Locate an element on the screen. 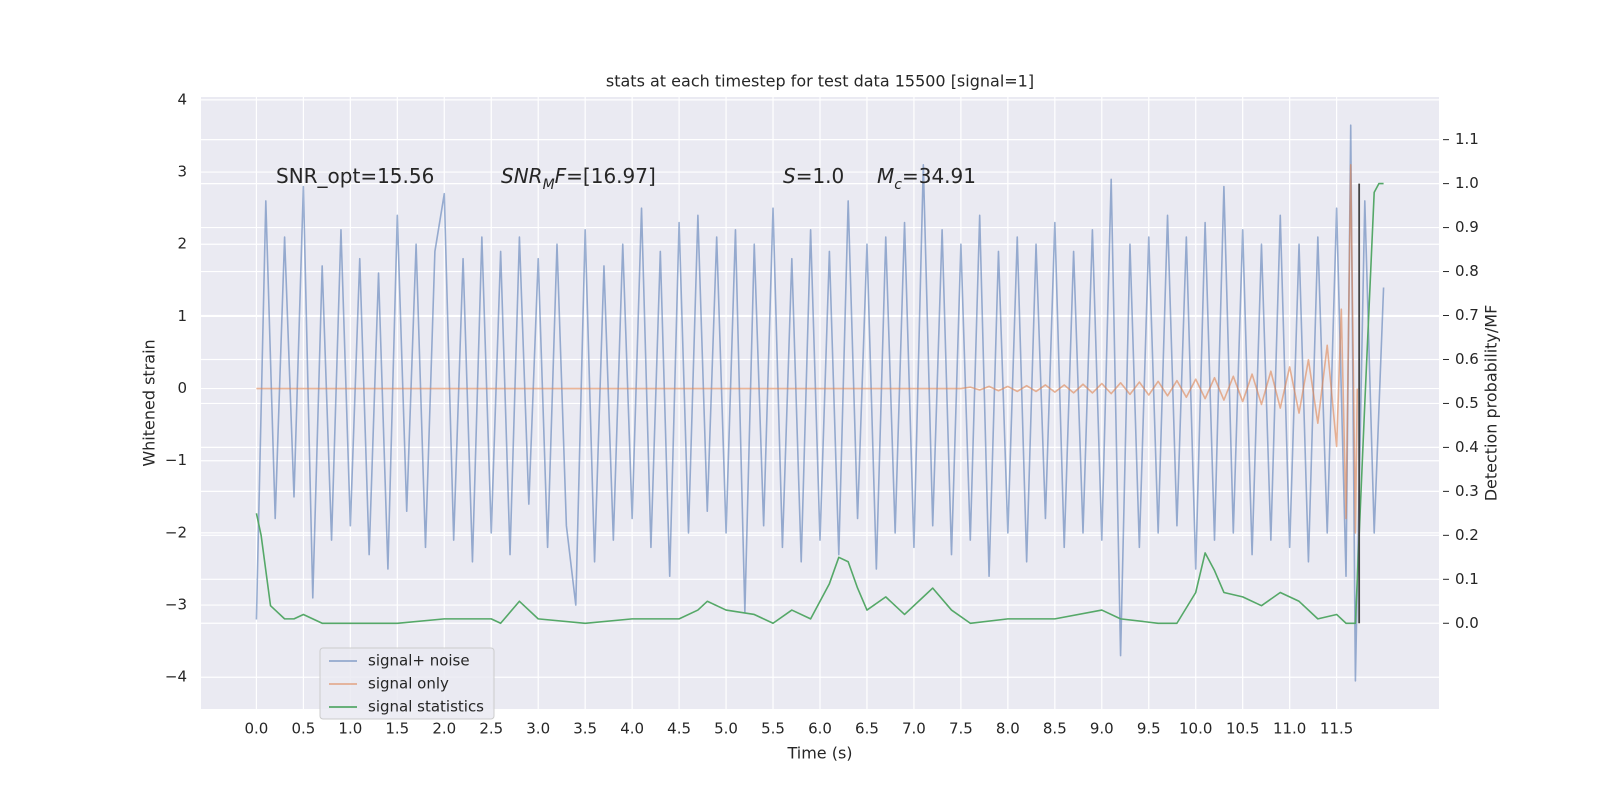 This screenshot has width=1600, height=800. x-tick-label: 5.0 is located at coordinates (726, 729).